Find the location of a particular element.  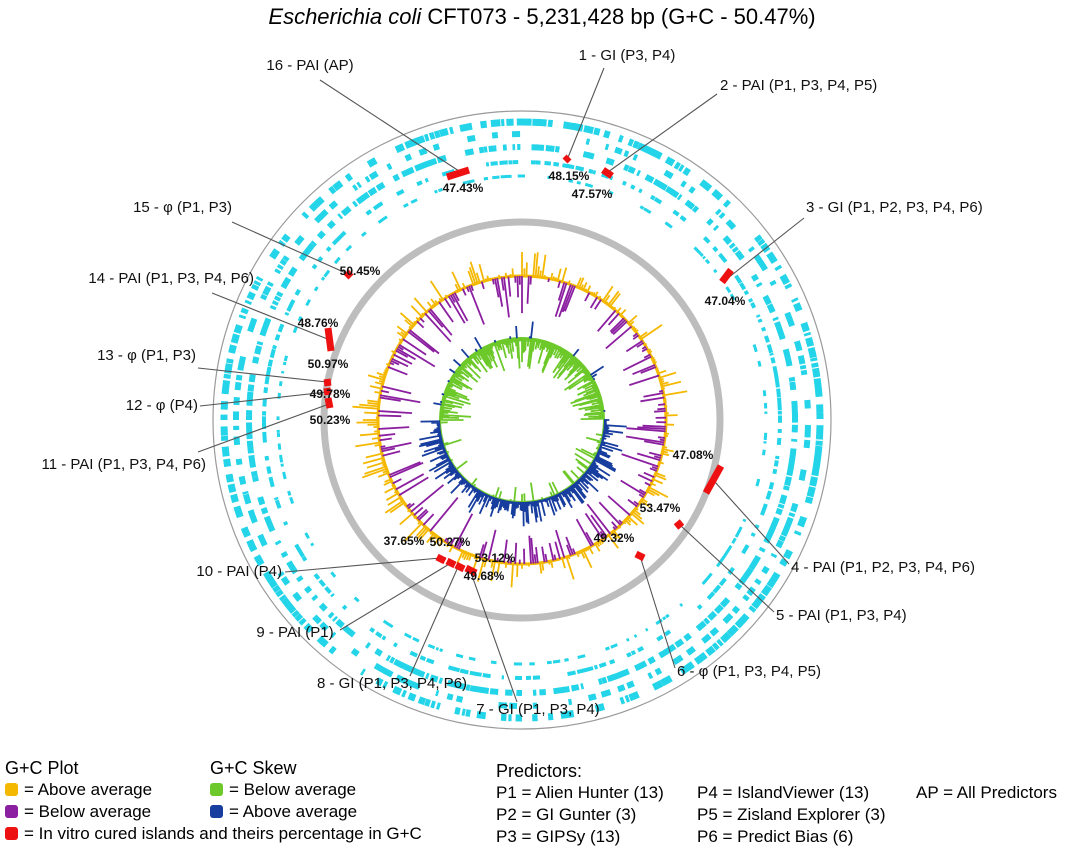

island-11-marker is located at coordinates (329, 403).